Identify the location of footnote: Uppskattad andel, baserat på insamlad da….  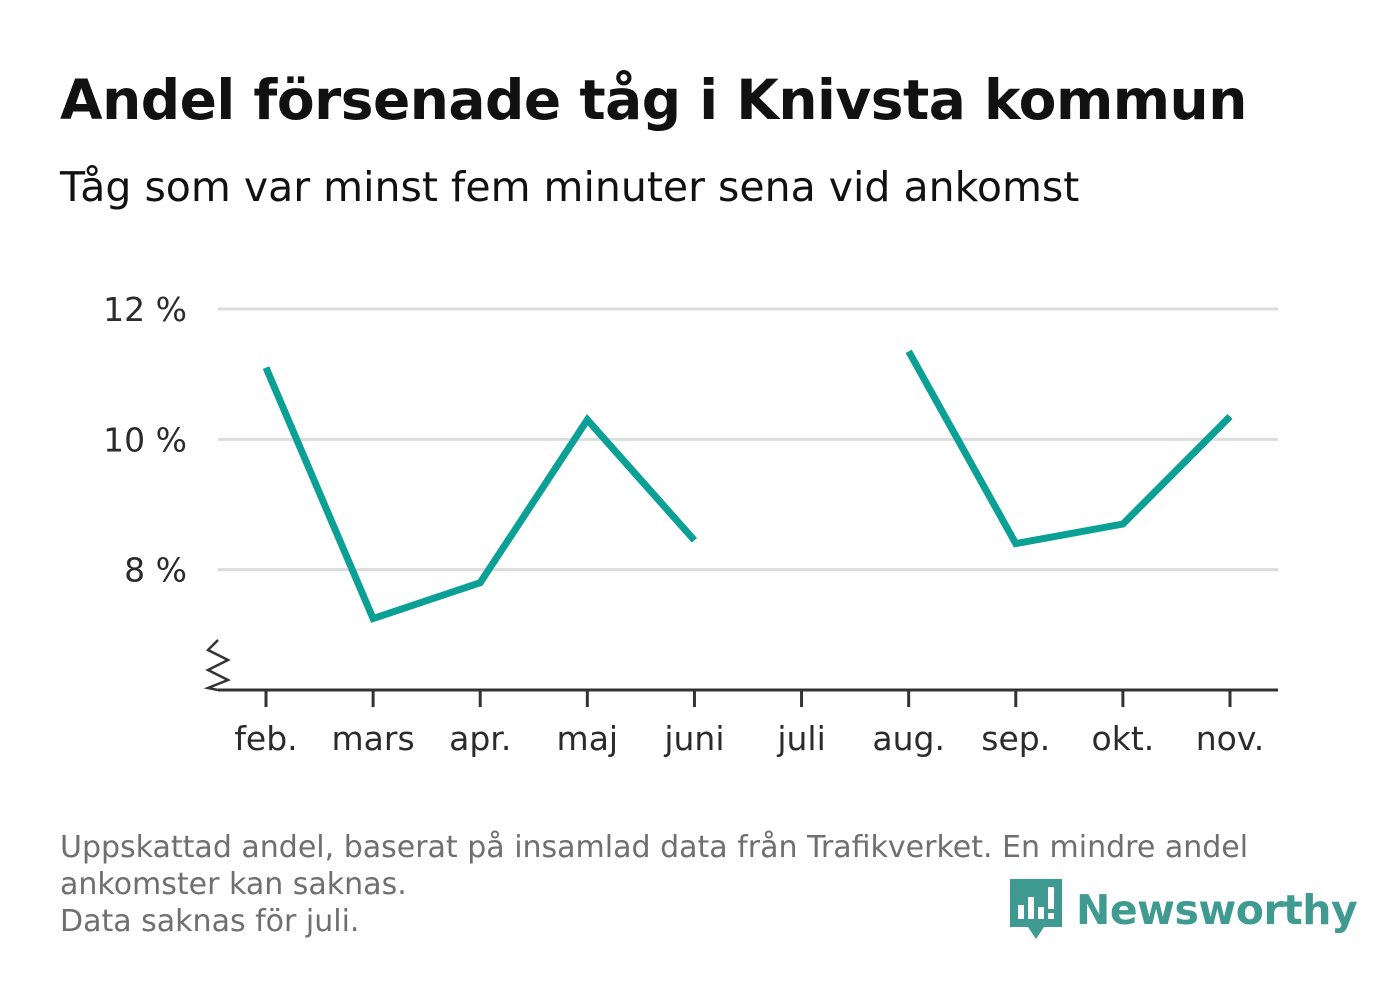
(654, 884).